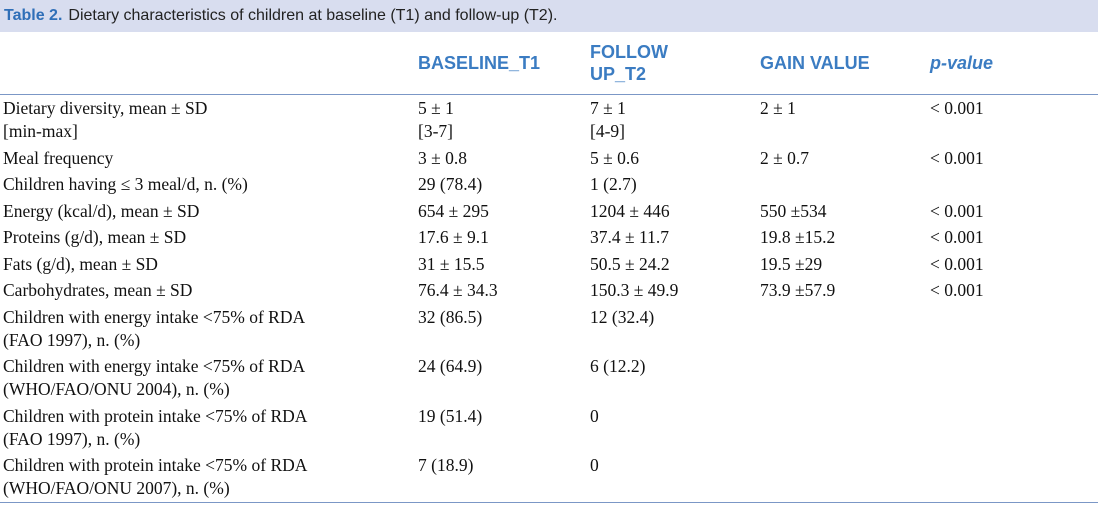  What do you see at coordinates (618, 366) in the screenshot?
I see `cell: 6 (12.2)` at bounding box center [618, 366].